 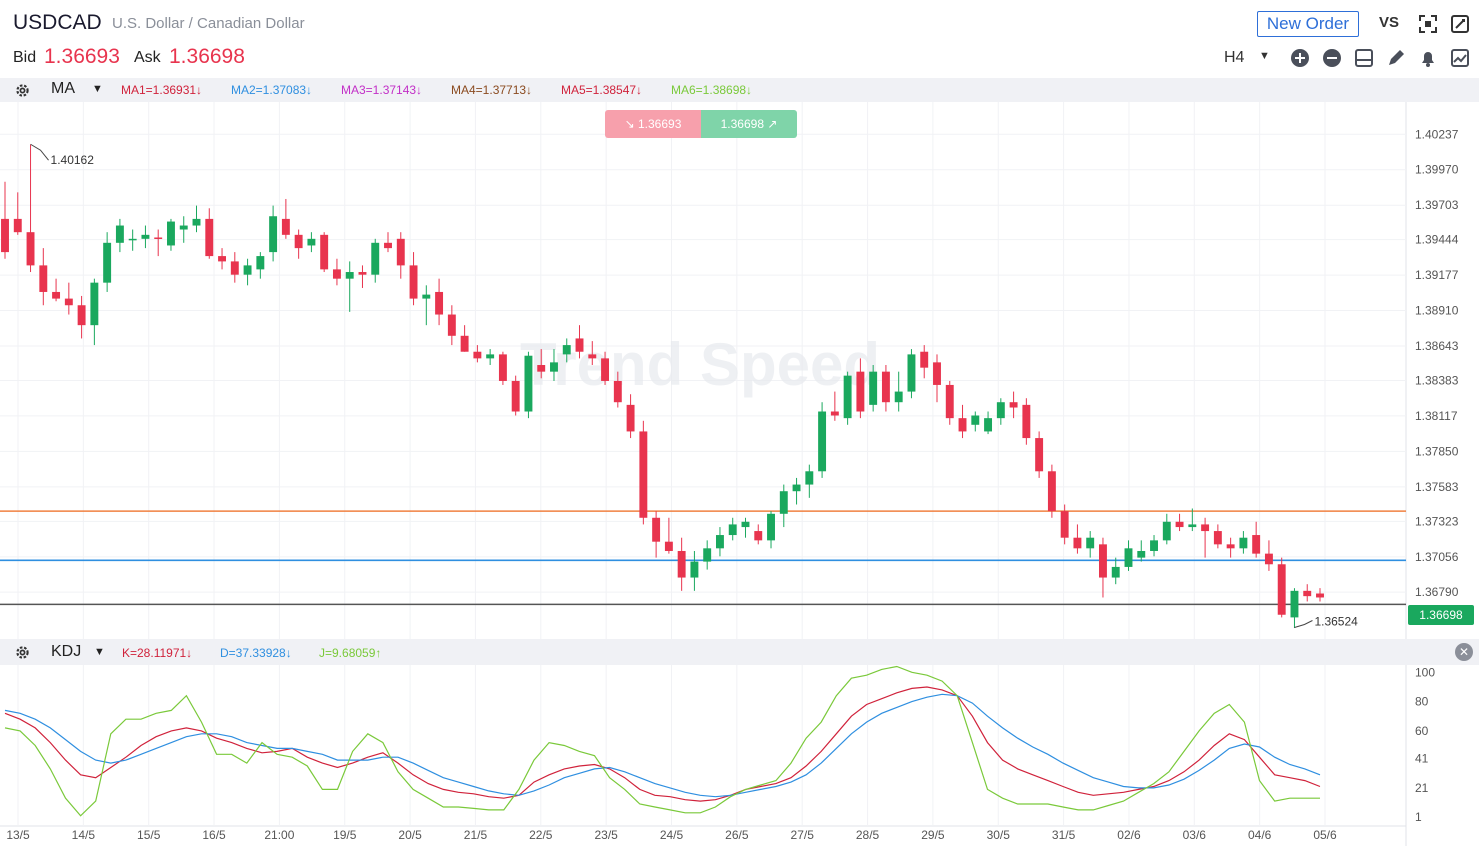 What do you see at coordinates (1389, 22) in the screenshot?
I see `vs-button: VS` at bounding box center [1389, 22].